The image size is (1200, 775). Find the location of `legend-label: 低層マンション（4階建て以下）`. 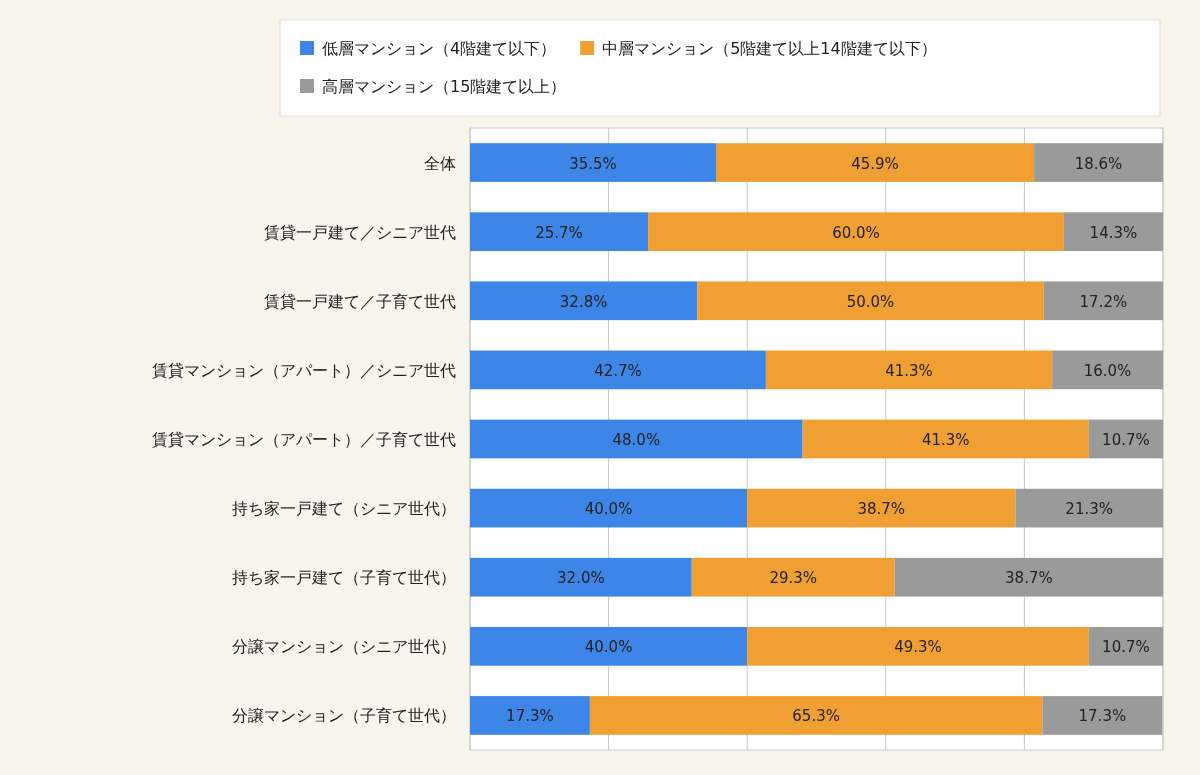

legend-label: 低層マンション（4階建て以下） is located at coordinates (439, 48).